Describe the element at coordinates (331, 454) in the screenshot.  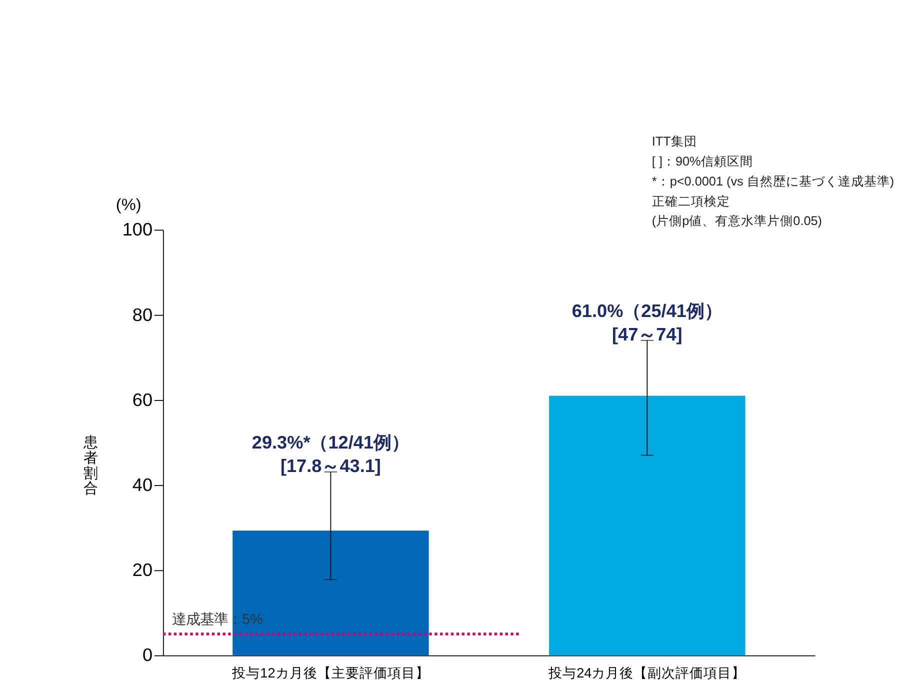
I see `data-label: 29.3%*（12/41例） [17.8～43.1]` at that location.